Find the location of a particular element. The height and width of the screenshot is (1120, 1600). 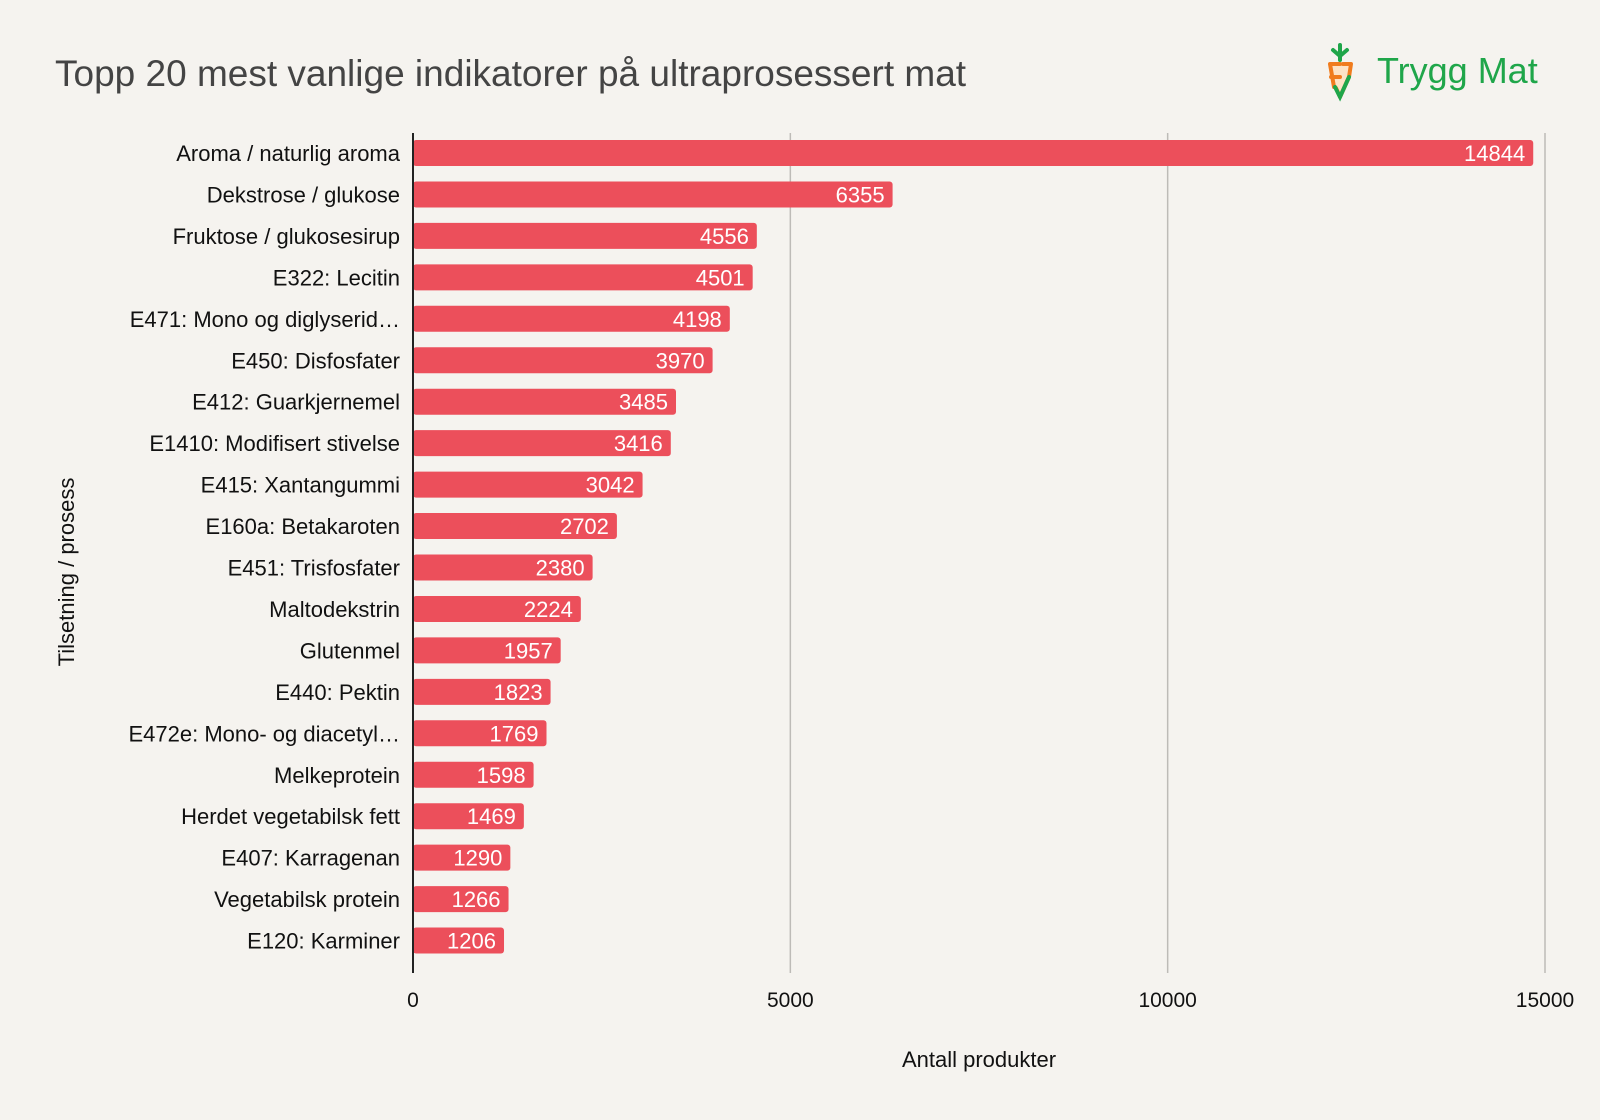

data-label: 1598 is located at coordinates (501, 775).